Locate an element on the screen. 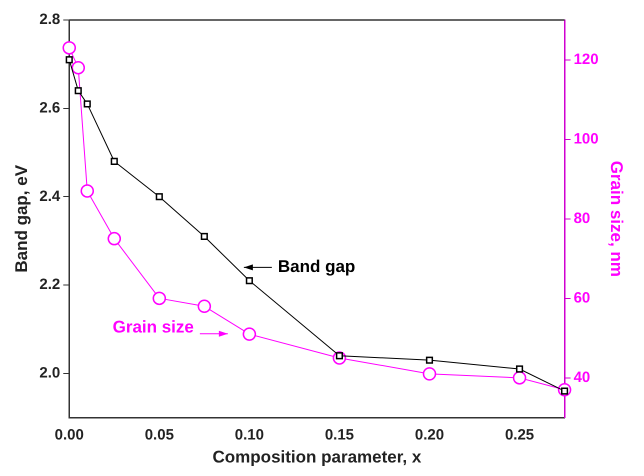  x-axis-title: Composition parameter, x is located at coordinates (317, 456).